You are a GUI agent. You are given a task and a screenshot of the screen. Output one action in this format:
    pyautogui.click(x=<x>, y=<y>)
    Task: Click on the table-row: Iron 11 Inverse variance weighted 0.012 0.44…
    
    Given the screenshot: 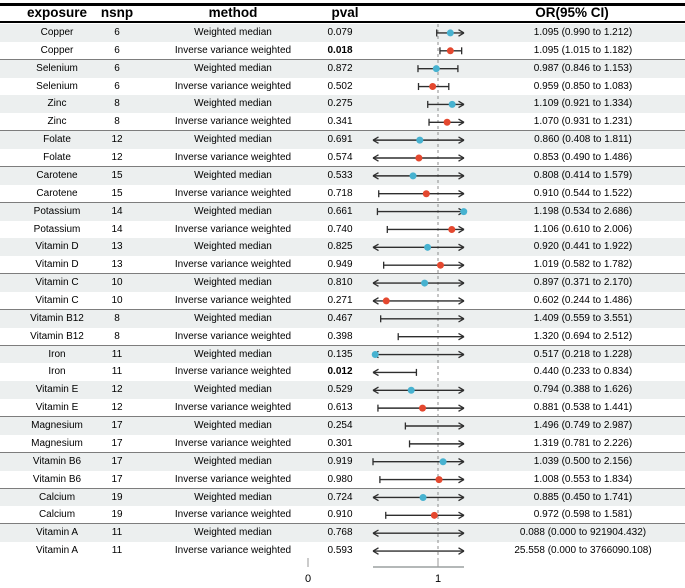 What is the action you would take?
    pyautogui.click(x=342, y=372)
    